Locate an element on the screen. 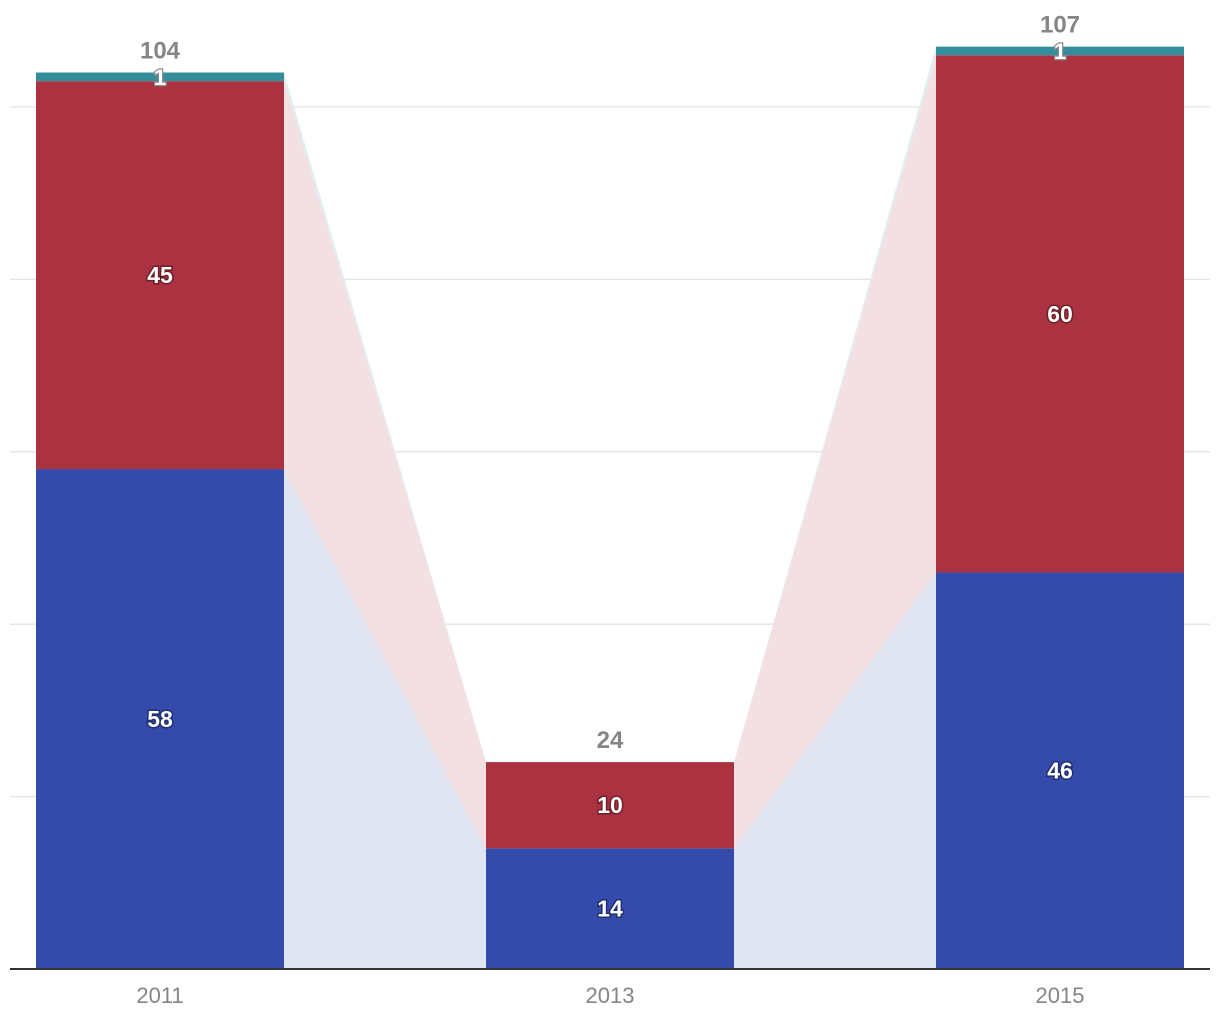 The width and height of the screenshot is (1220, 1020). data-label: 14 is located at coordinates (610, 909).